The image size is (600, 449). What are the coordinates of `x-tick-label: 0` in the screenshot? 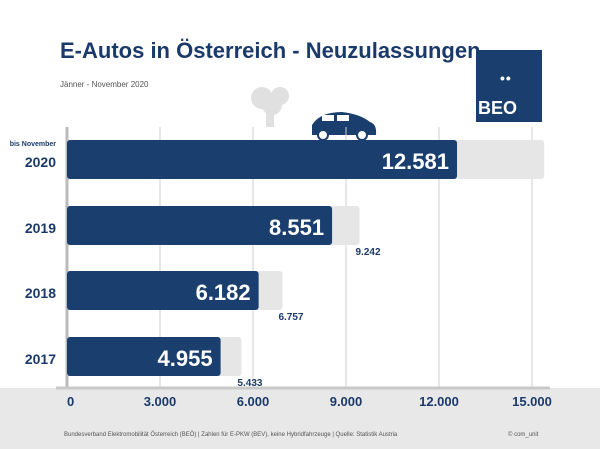 It's located at (70, 401).